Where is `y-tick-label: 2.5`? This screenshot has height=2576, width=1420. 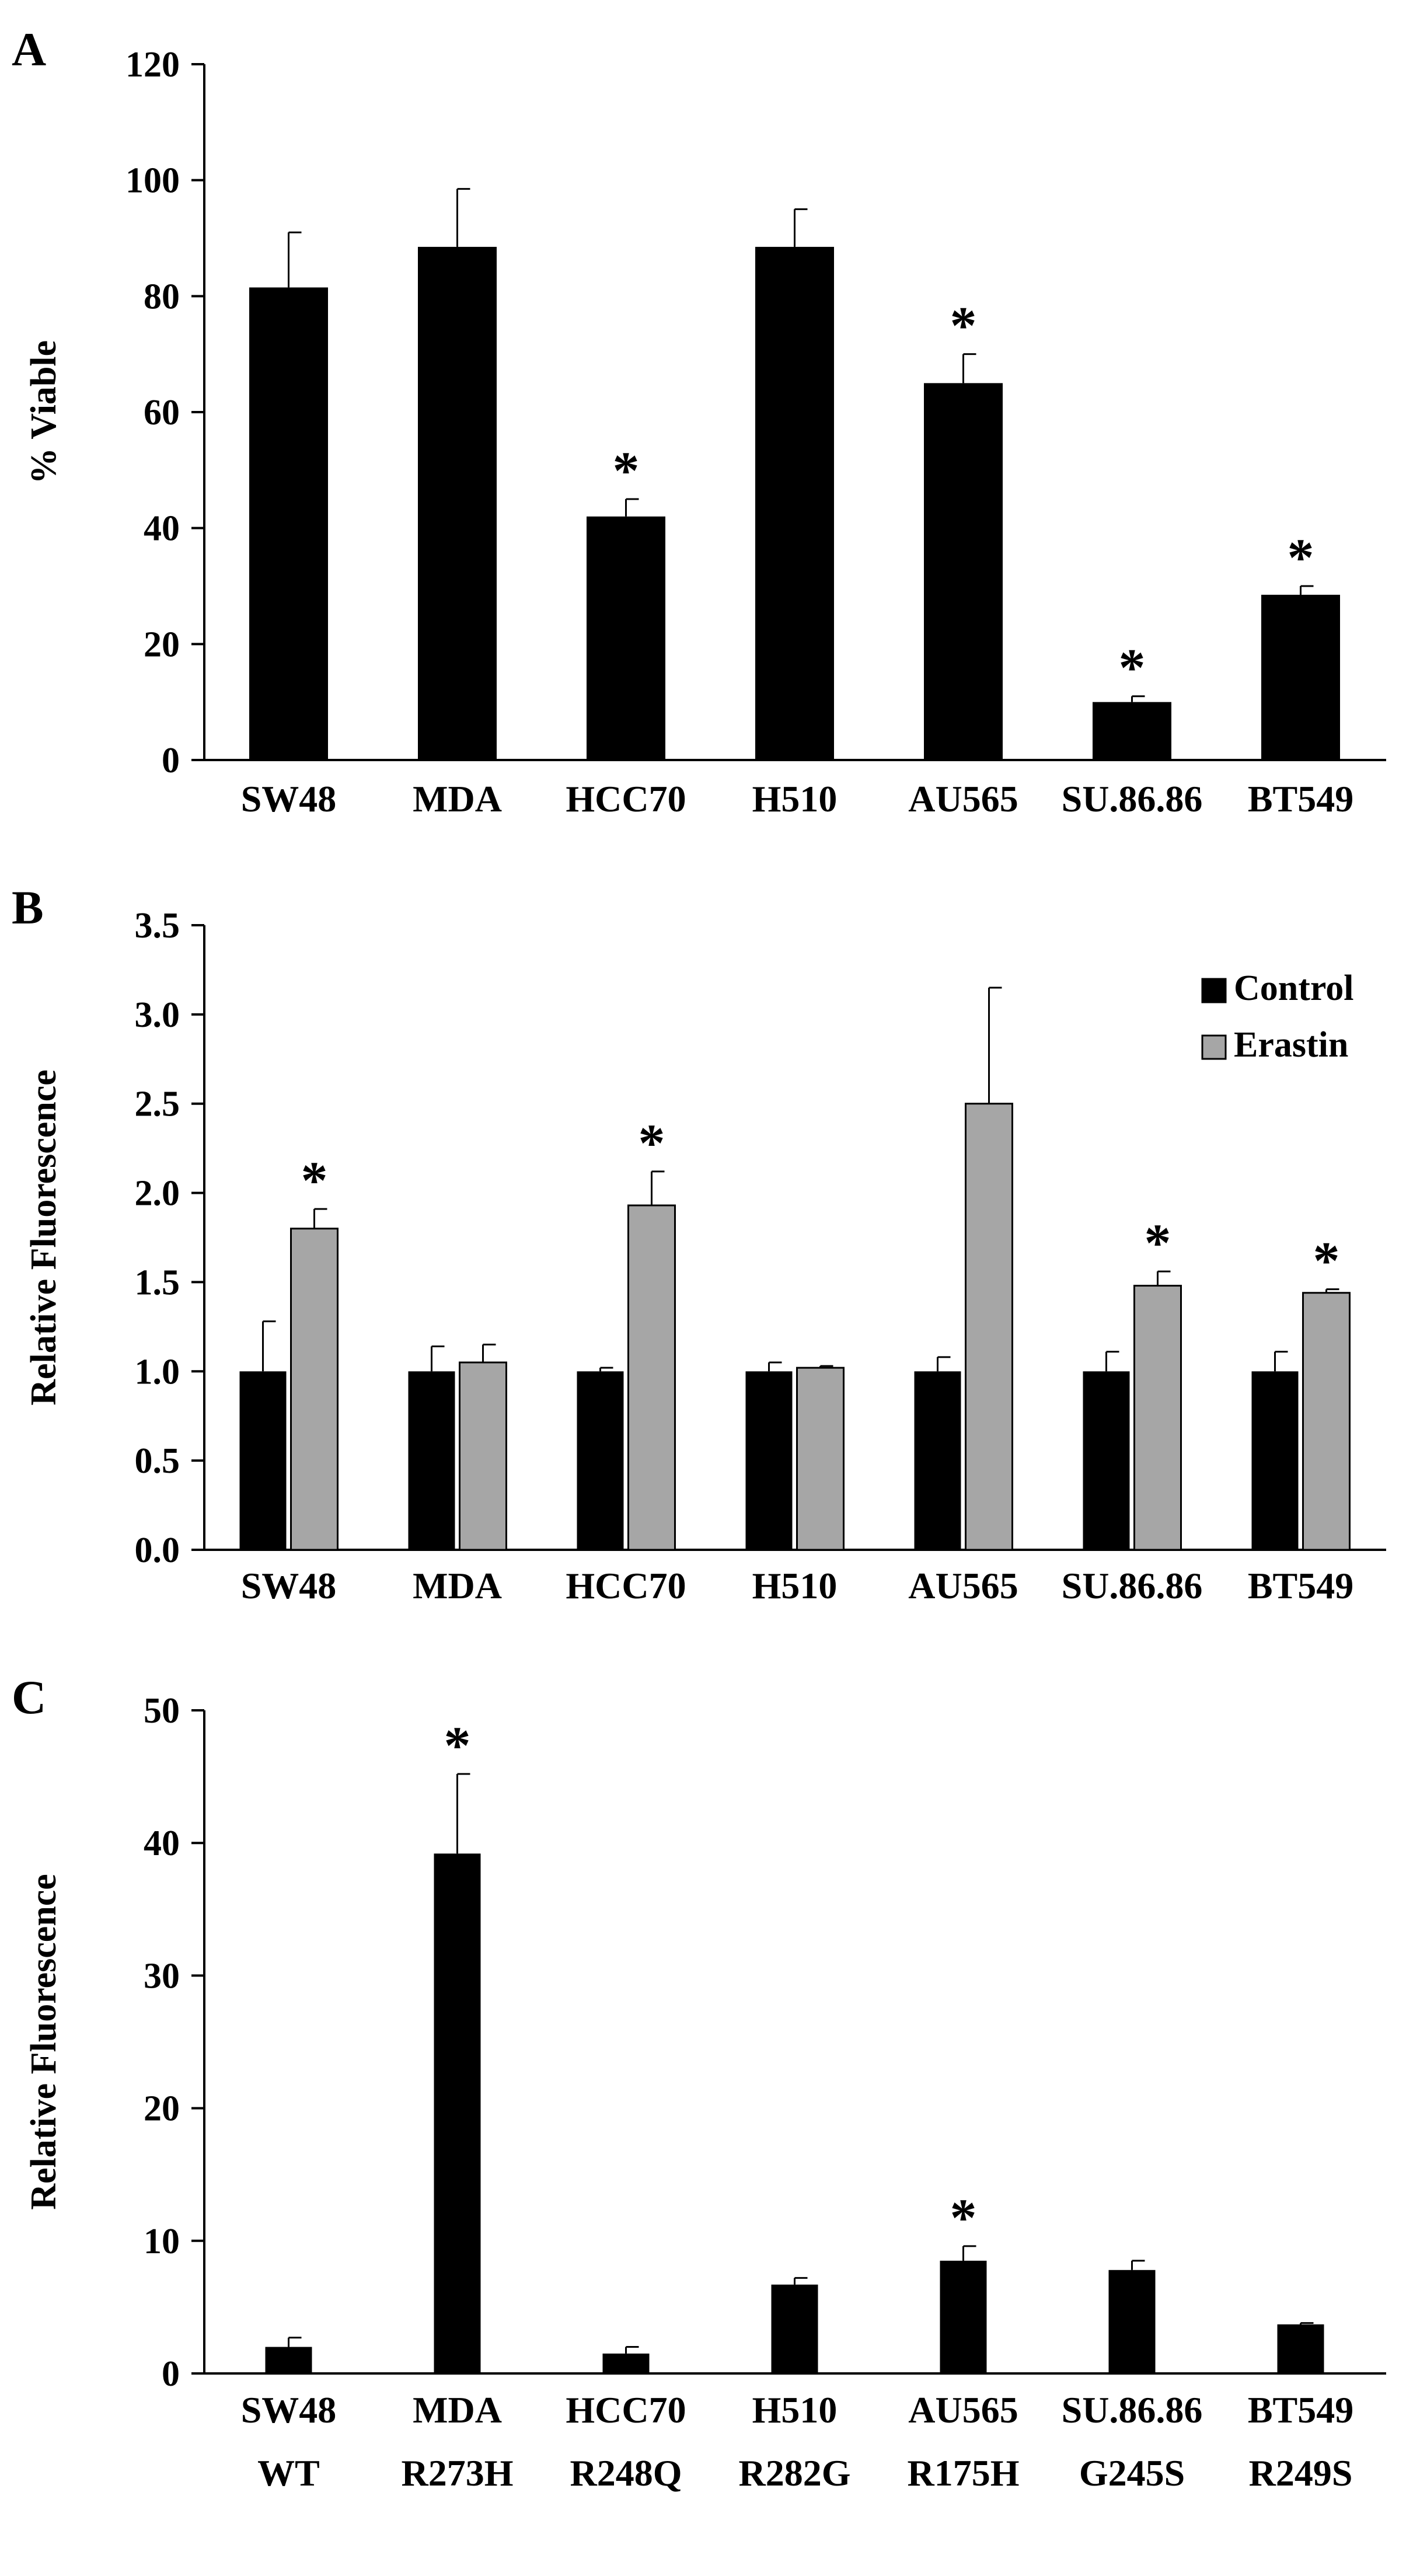 y-tick-label: 2.5 is located at coordinates (157, 1105).